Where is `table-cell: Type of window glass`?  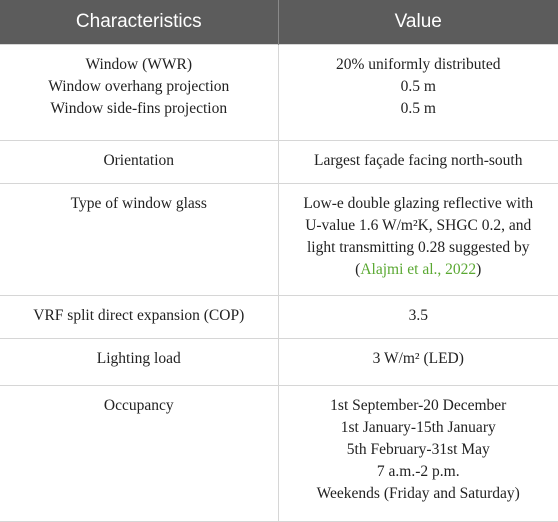 table-cell: Type of window glass is located at coordinates (139, 239).